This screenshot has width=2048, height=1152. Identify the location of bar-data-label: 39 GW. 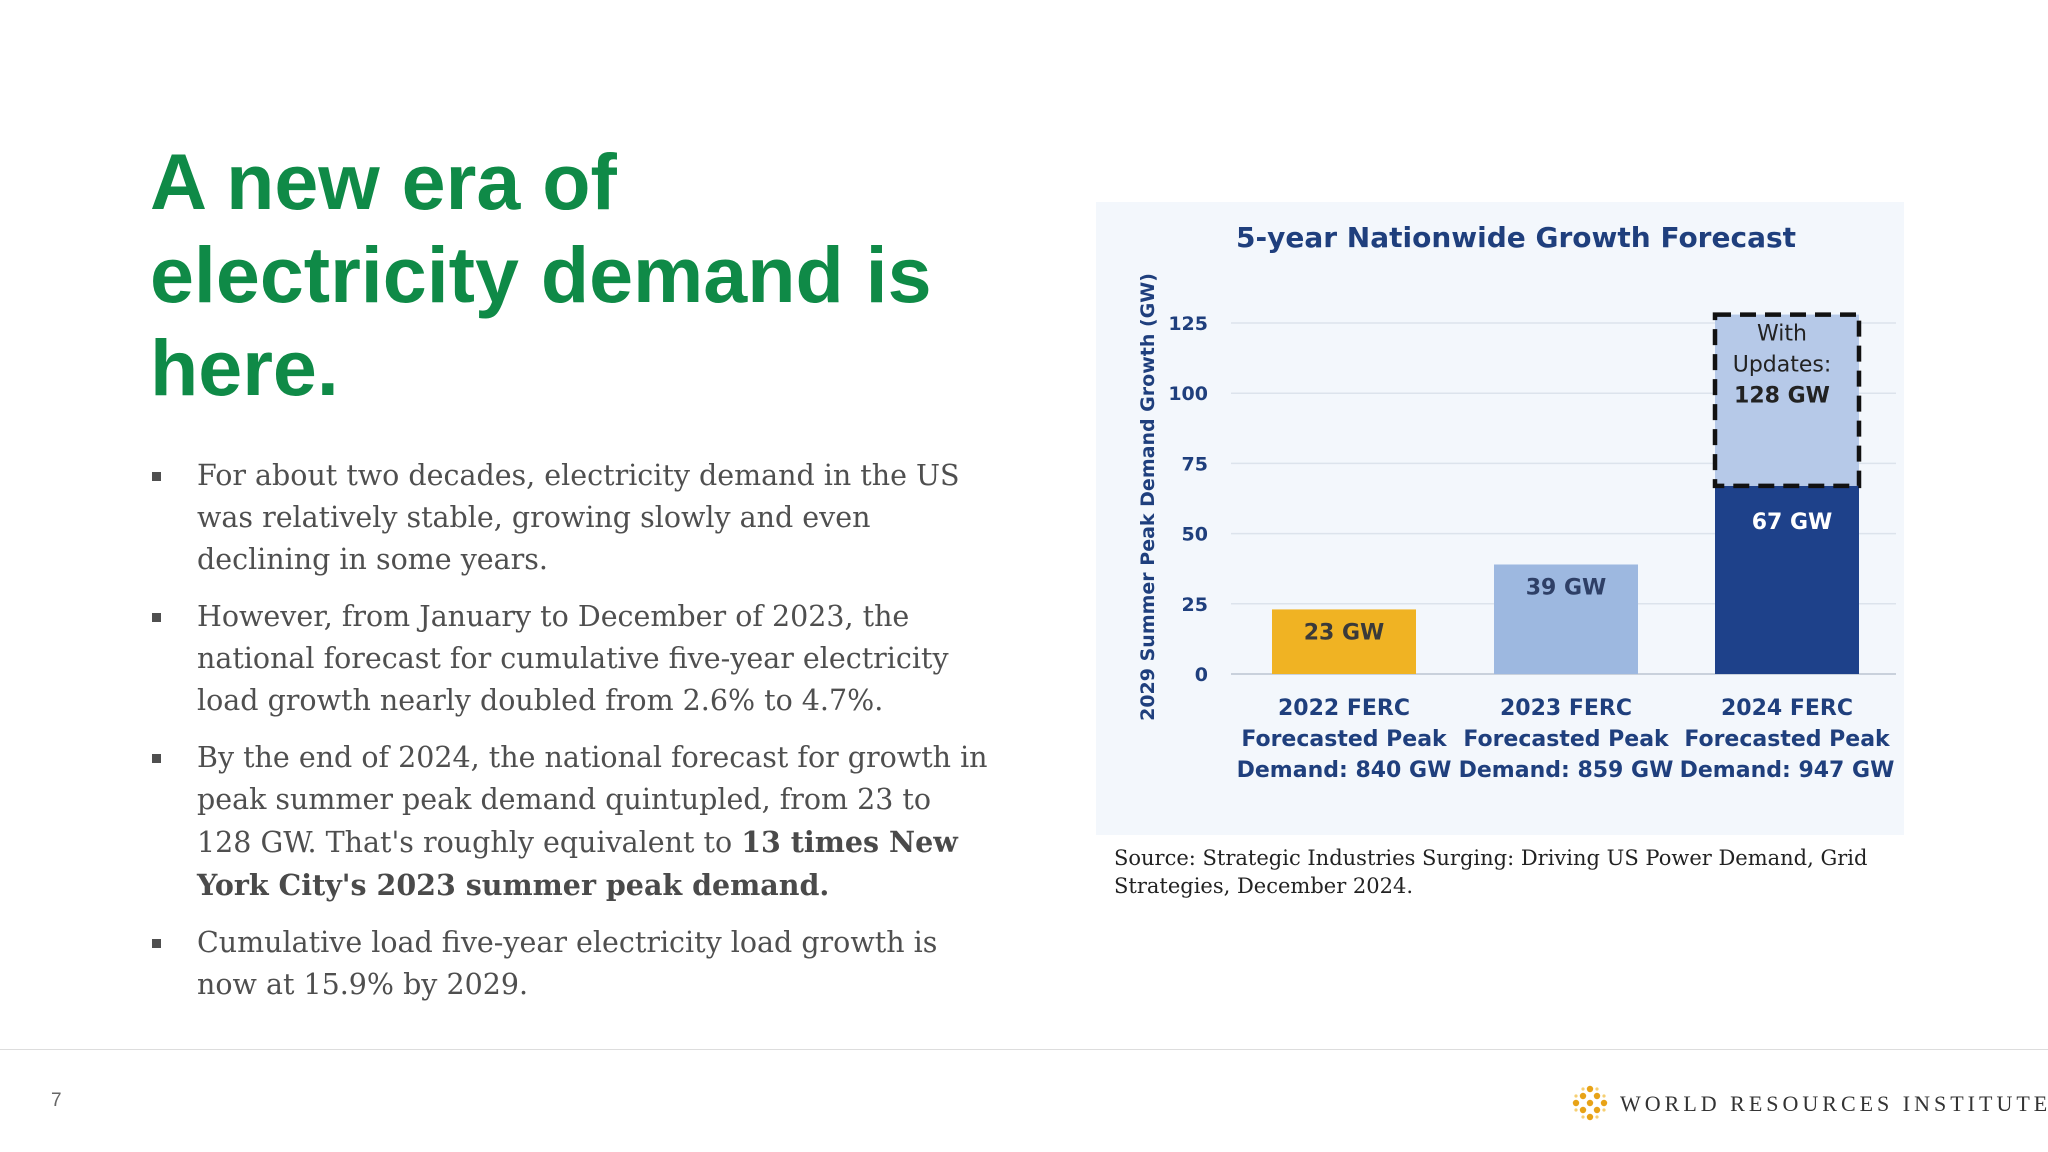
(1566, 587).